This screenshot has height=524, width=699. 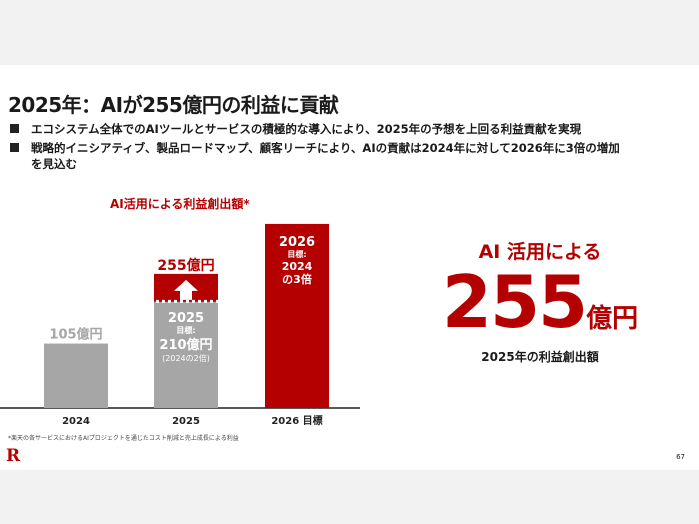 What do you see at coordinates (296, 254) in the screenshot?
I see `bar-2026-target-label: 目標:` at bounding box center [296, 254].